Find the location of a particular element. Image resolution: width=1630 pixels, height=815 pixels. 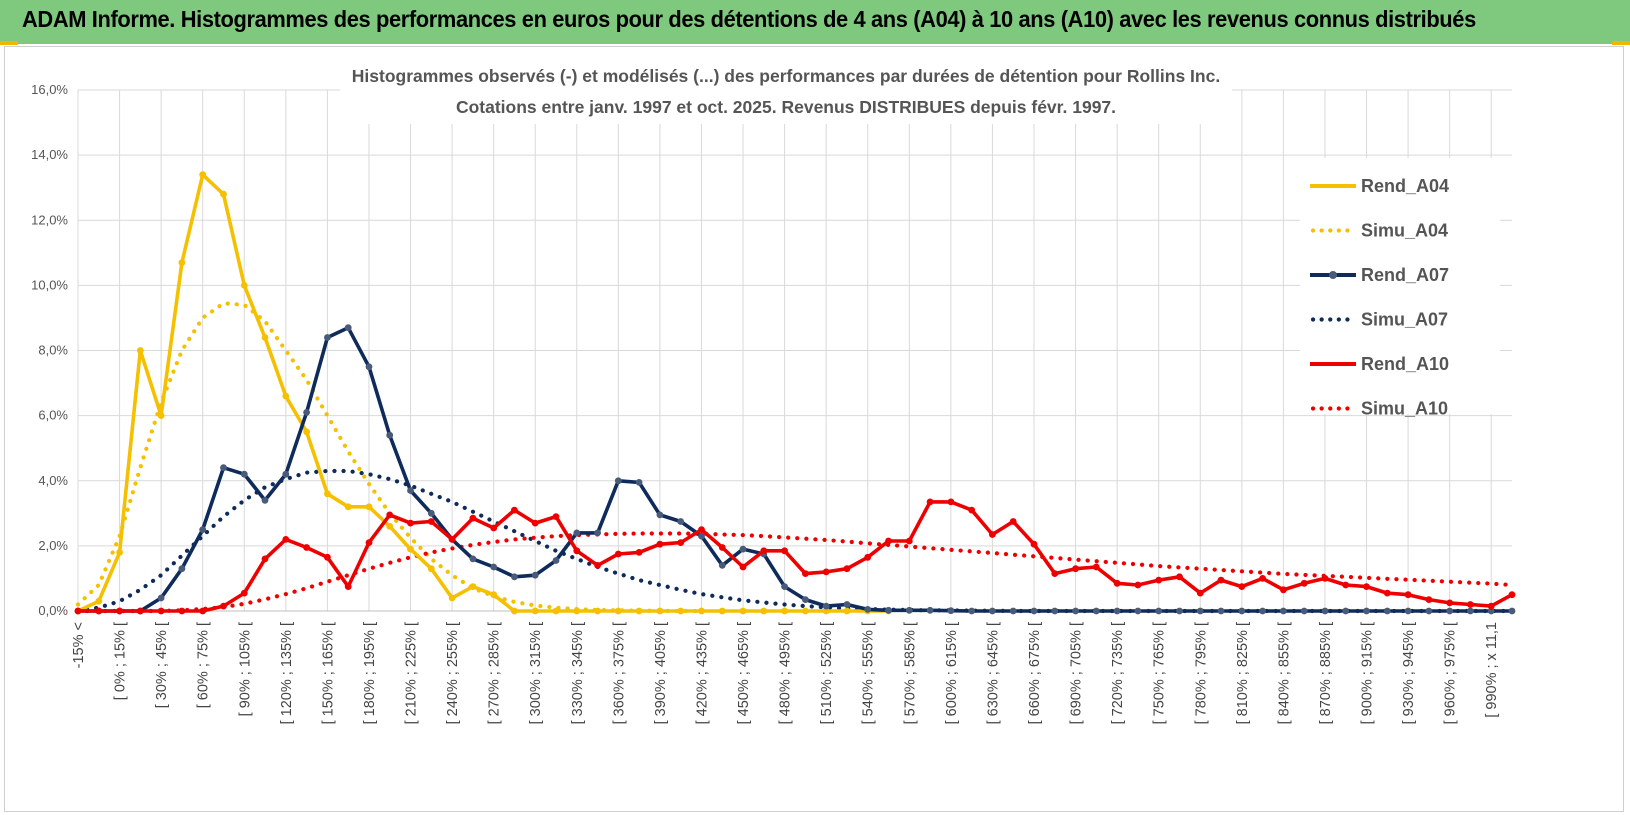

x-tick-label: [ 30% ; 45% [ is located at coordinates (162, 665).